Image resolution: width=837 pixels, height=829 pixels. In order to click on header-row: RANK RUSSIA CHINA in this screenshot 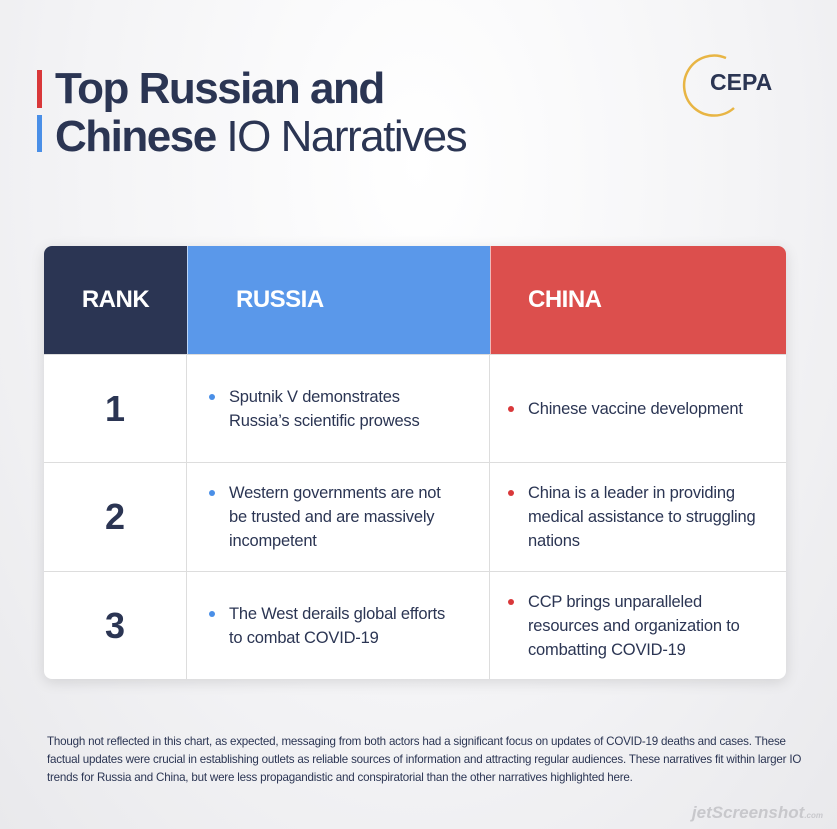, I will do `click(415, 300)`.